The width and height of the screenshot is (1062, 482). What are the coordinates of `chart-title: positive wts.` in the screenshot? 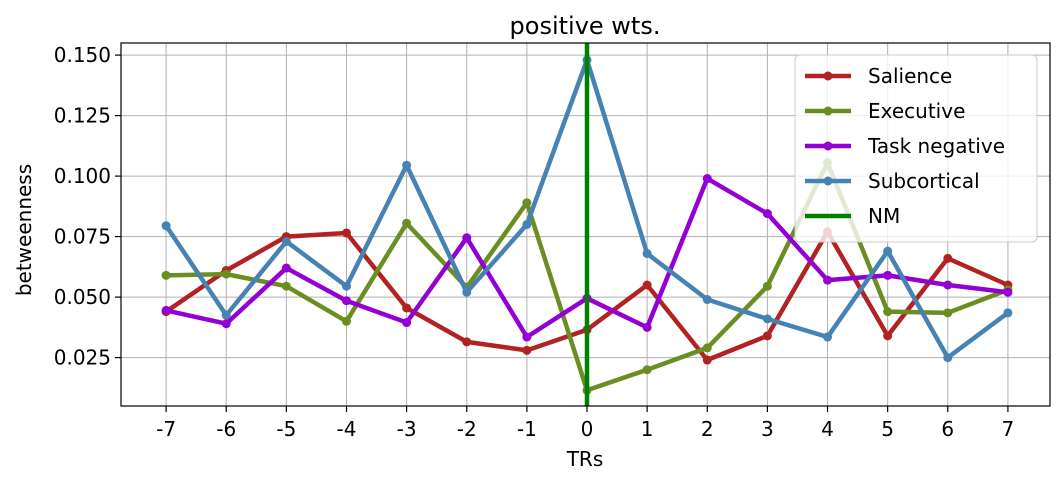 It's located at (585, 26).